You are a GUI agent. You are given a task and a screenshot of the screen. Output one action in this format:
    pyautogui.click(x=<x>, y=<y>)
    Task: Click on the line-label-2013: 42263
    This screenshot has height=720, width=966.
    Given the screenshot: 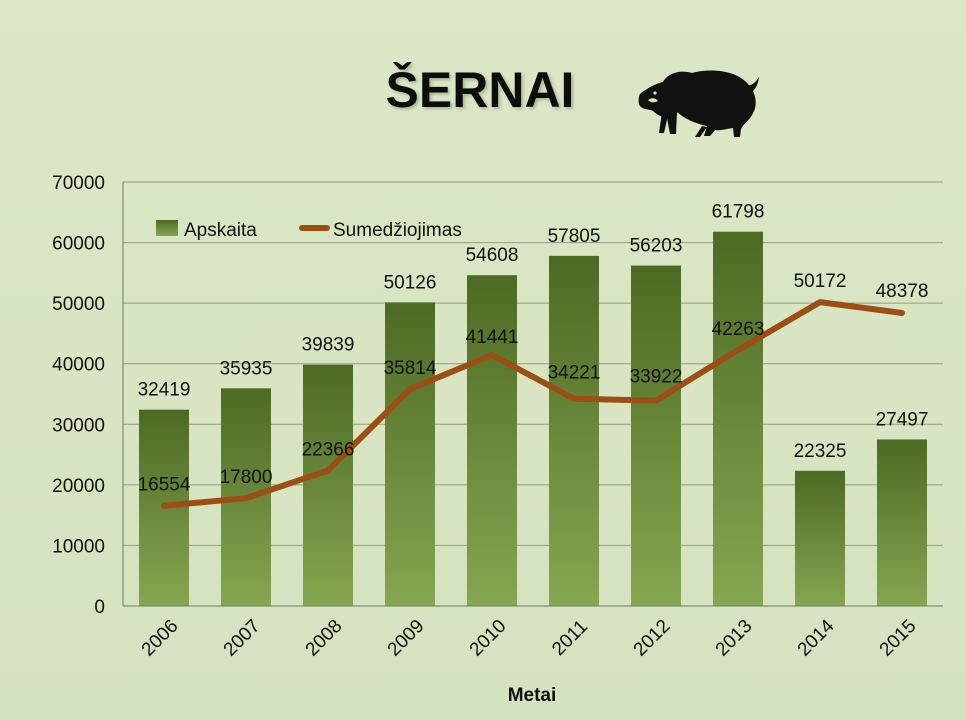 What is the action you would take?
    pyautogui.click(x=738, y=329)
    